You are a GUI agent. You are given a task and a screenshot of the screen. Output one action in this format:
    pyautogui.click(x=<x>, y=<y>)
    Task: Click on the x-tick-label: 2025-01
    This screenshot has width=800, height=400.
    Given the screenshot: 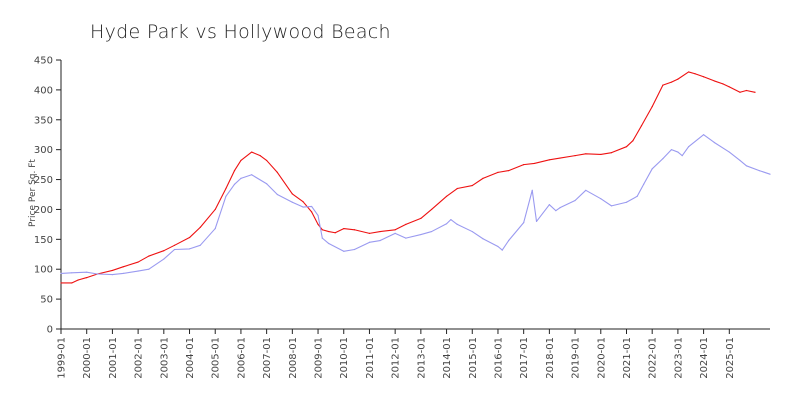 What is the action you would take?
    pyautogui.click(x=730, y=358)
    